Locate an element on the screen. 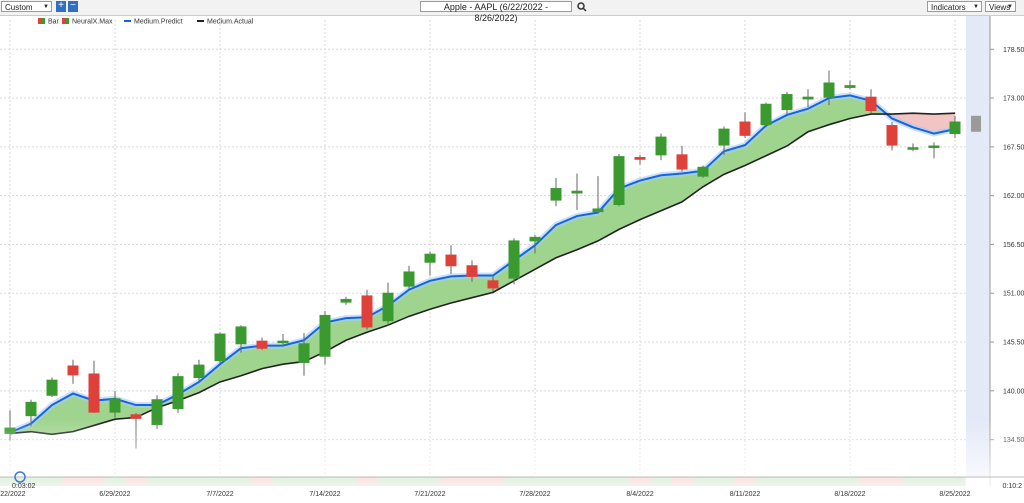 Image resolution: width=1024 pixels, height=503 pixels. x-tick-label: 7/7/2022 is located at coordinates (219, 494).